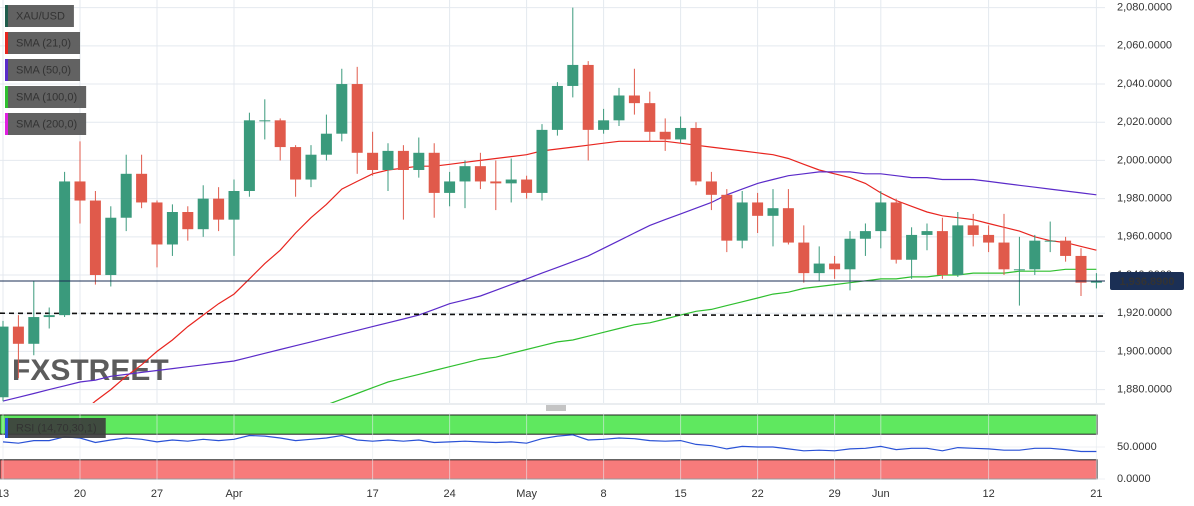 Image resolution: width=1194 pixels, height=506 pixels. Describe the element at coordinates (549, 469) in the screenshot. I see `rsi-zone` at that location.